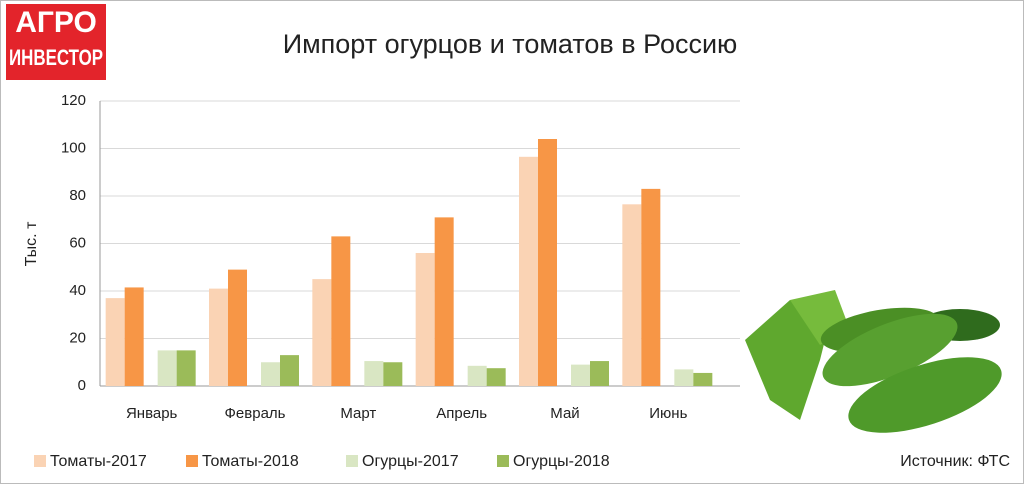 The height and width of the screenshot is (484, 1024). What do you see at coordinates (77, 195) in the screenshot?
I see `y-tick-label: 80` at bounding box center [77, 195].